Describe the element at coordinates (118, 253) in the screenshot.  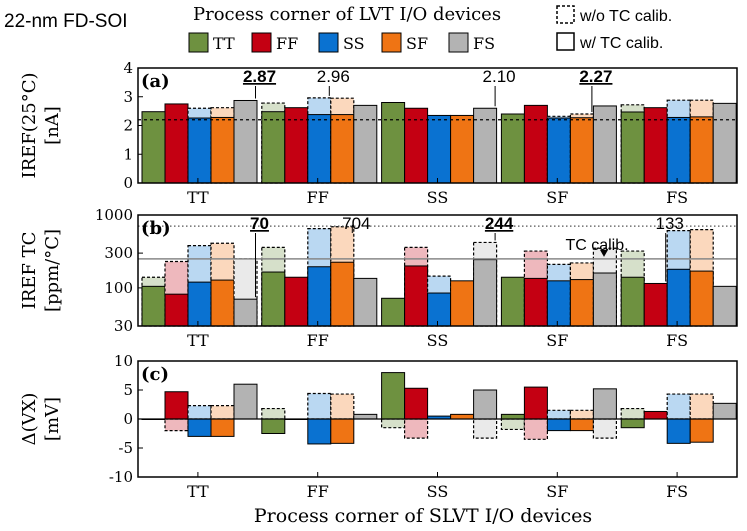
I see `y-tick-label: 300` at that location.